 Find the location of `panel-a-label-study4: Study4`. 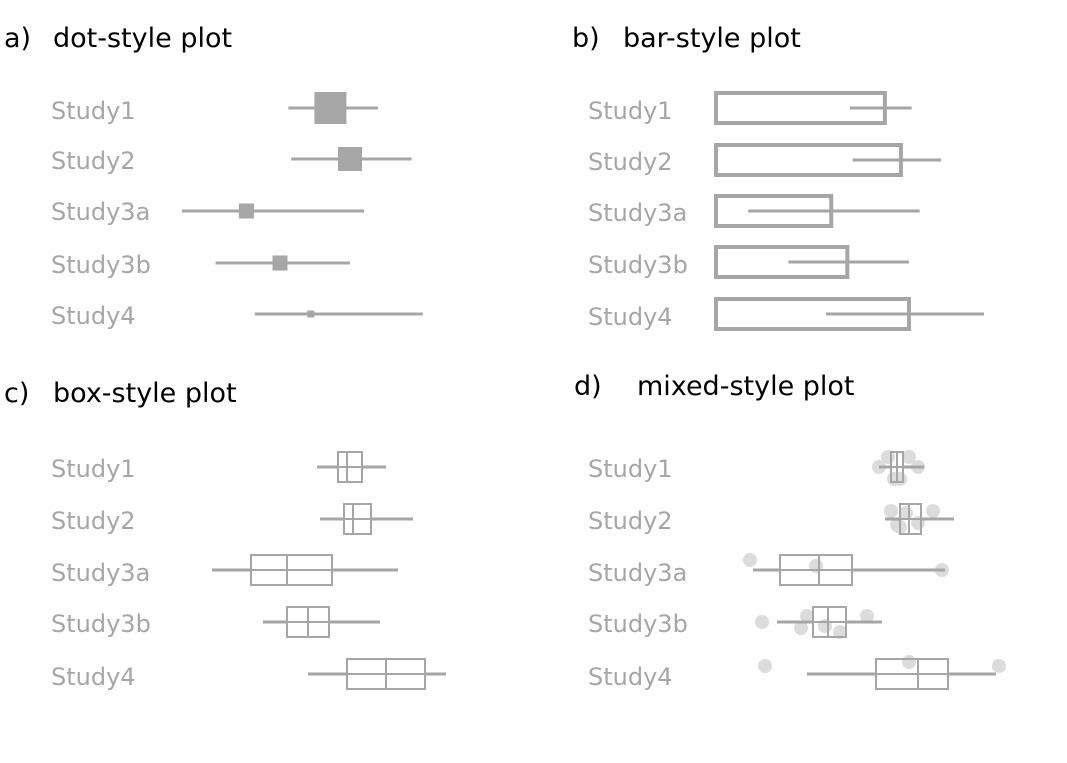

panel-a-label-study4: Study4 is located at coordinates (93, 316).